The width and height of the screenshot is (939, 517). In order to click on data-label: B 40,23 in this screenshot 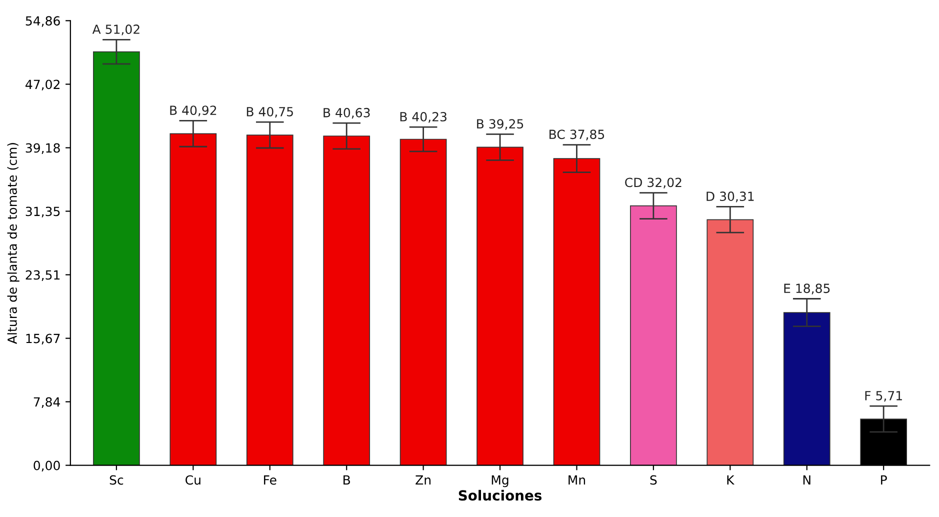, I will do `click(423, 117)`.